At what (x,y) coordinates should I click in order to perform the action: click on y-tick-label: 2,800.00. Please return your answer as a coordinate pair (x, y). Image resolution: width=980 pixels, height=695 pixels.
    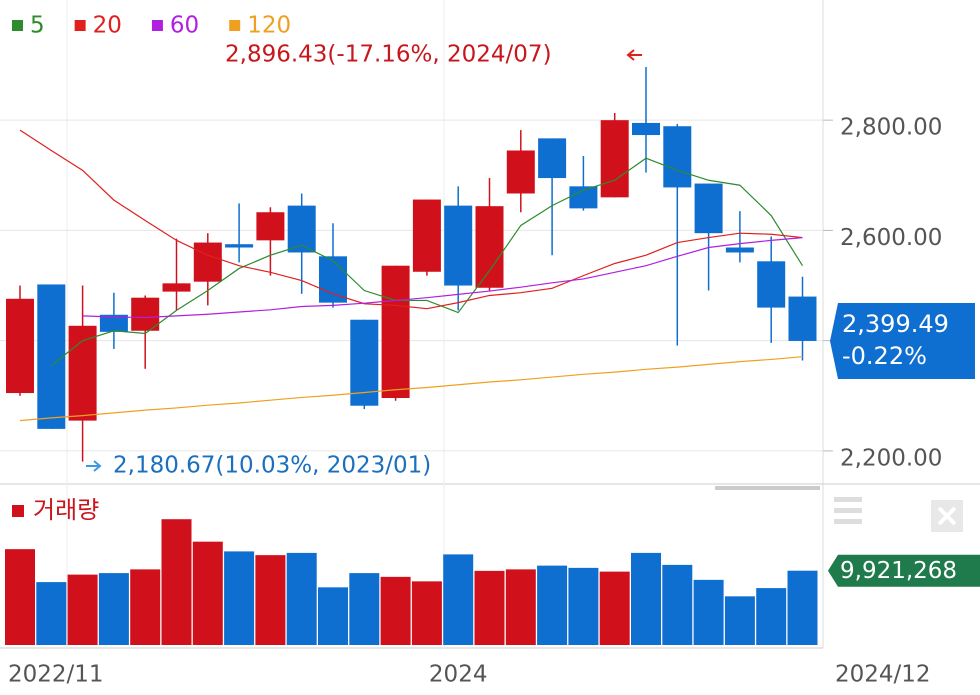
    Looking at the image, I should click on (891, 128).